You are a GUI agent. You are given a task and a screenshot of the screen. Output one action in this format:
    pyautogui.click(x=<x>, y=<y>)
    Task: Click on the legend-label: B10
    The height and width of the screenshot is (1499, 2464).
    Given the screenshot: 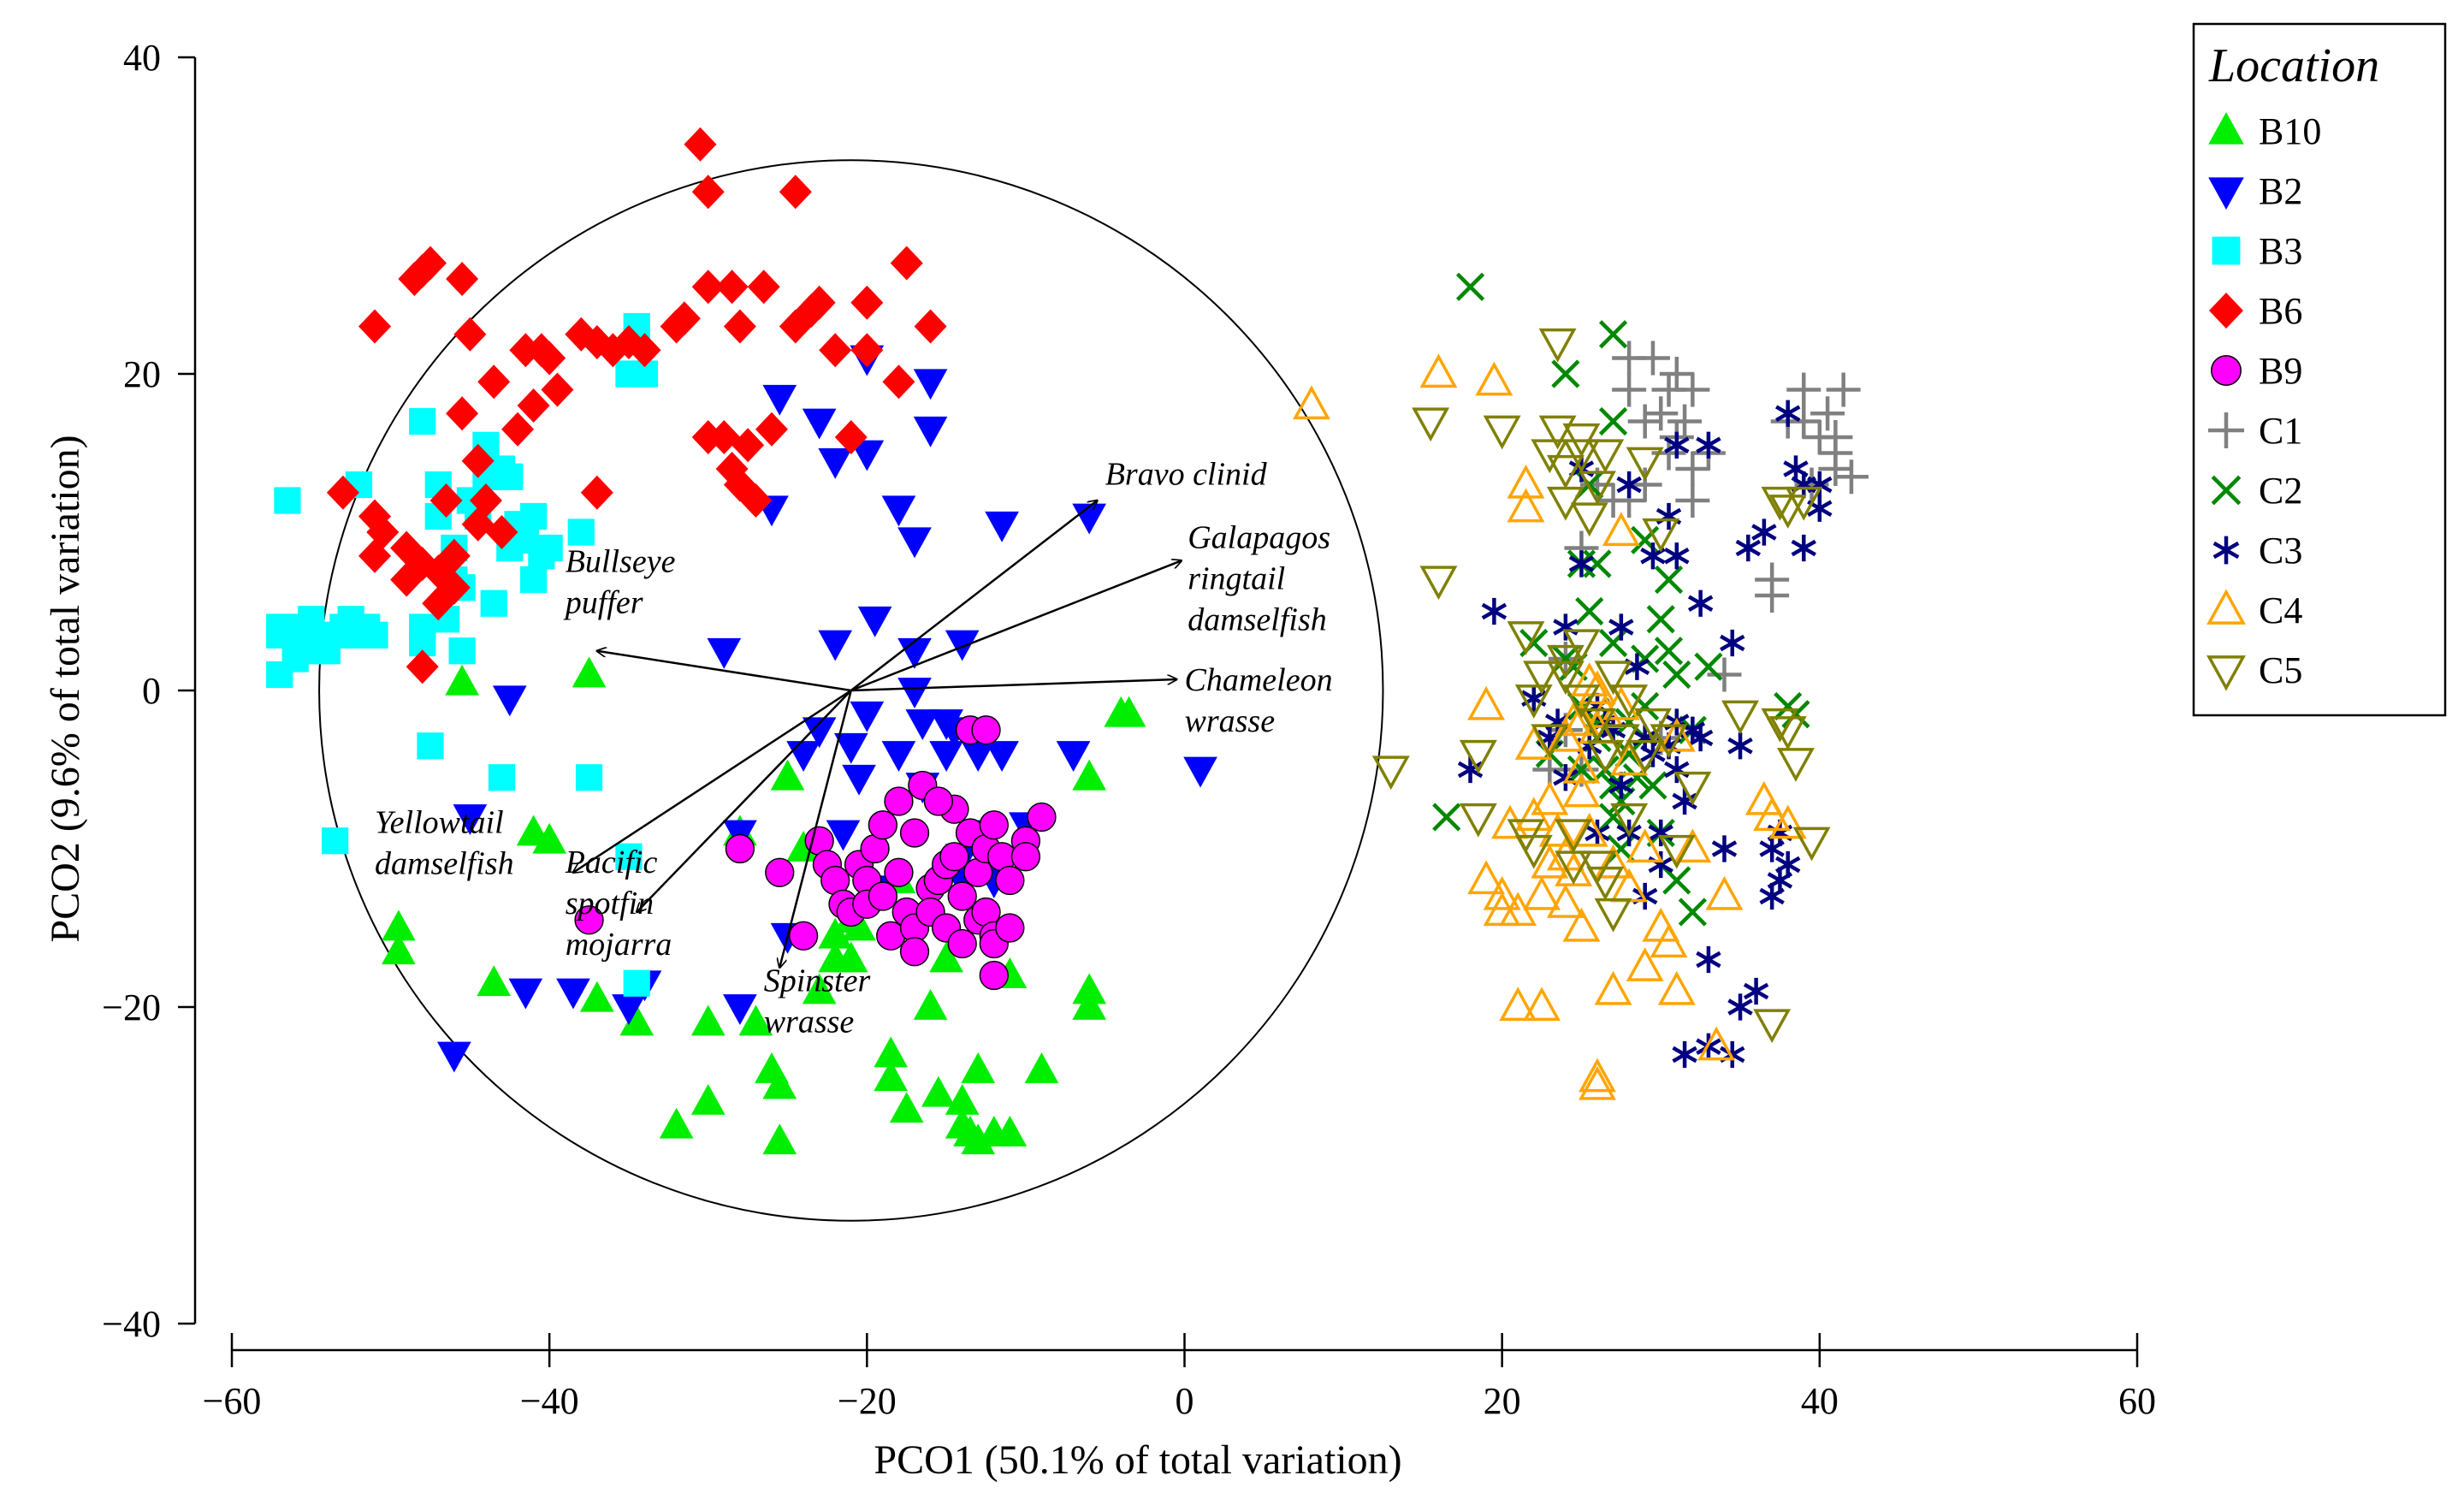 What is the action you would take?
    pyautogui.click(x=2290, y=131)
    